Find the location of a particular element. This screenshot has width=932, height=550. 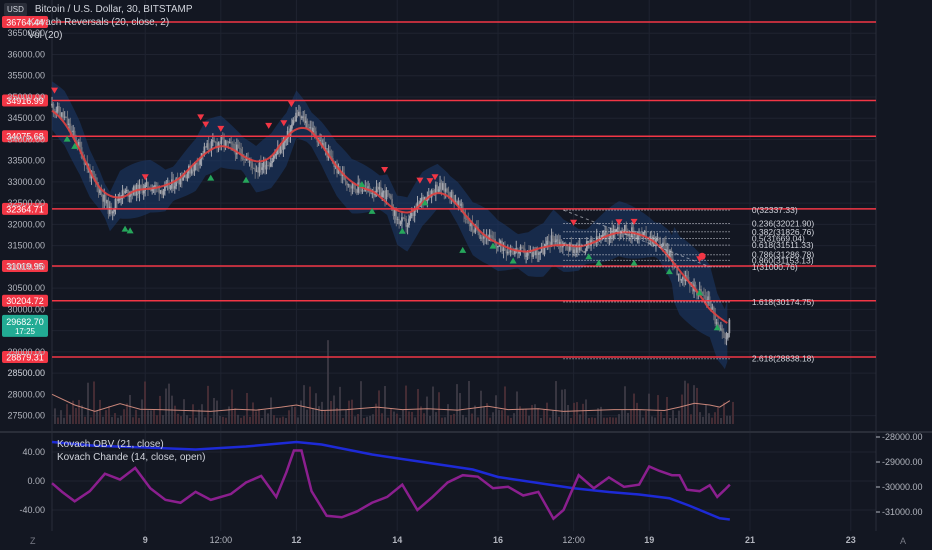

fib-level-label: 0.618(31511.33) is located at coordinates (783, 245).